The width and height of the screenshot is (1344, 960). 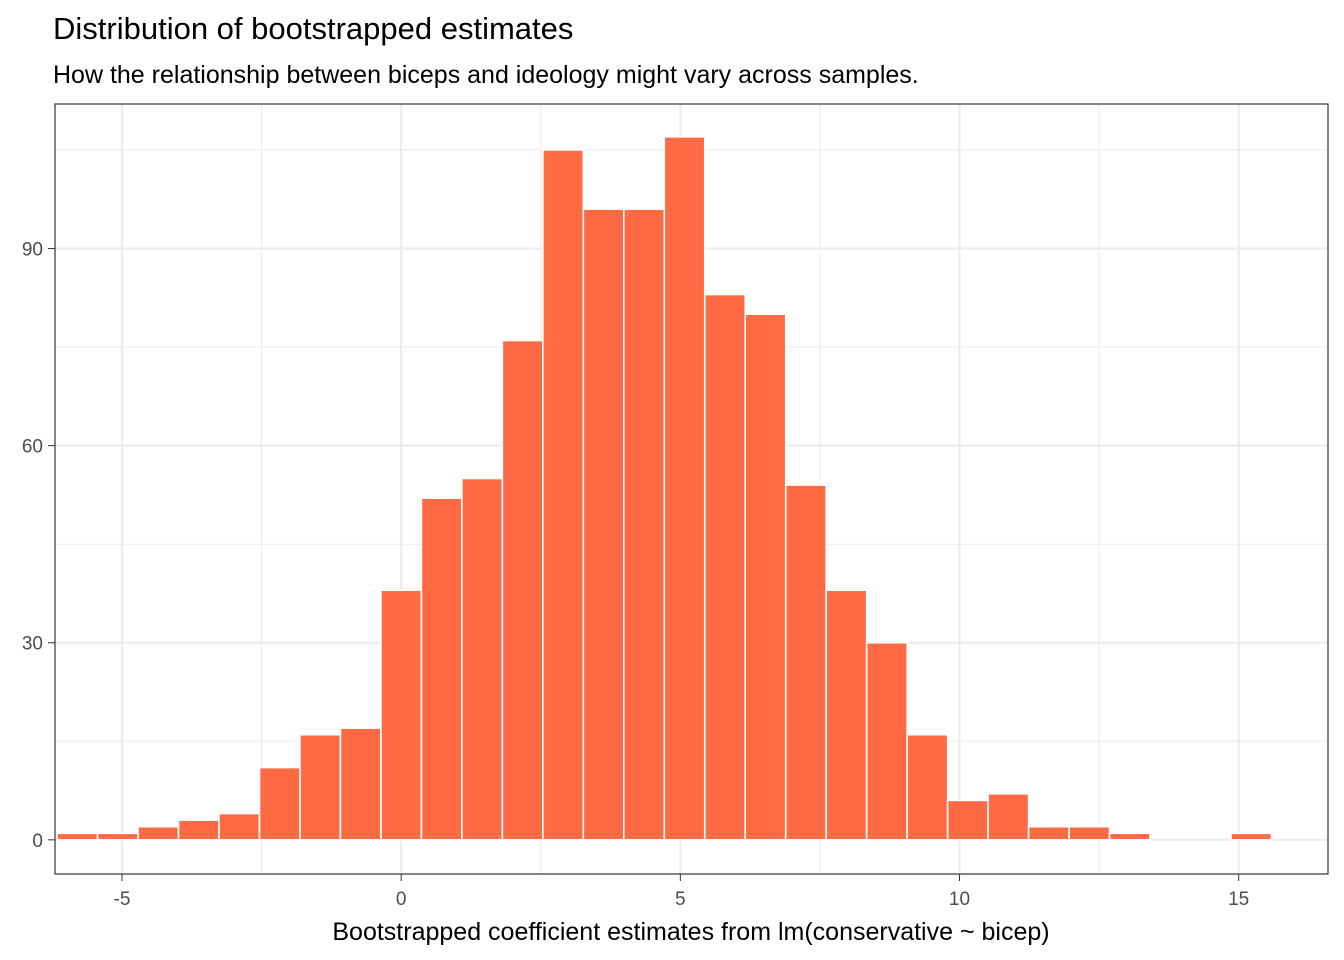 I want to click on y-tick-label: 90, so click(x=32, y=250).